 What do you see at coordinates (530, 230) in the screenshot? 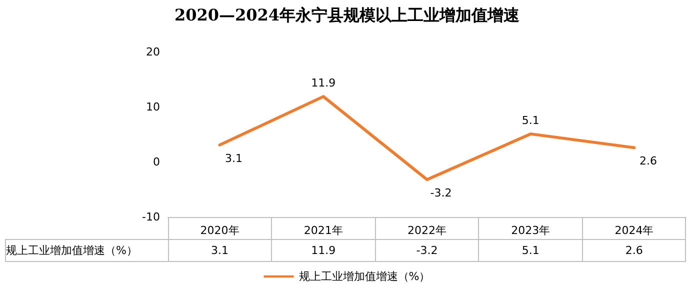
I see `x-tick-label: 2023年` at bounding box center [530, 230].